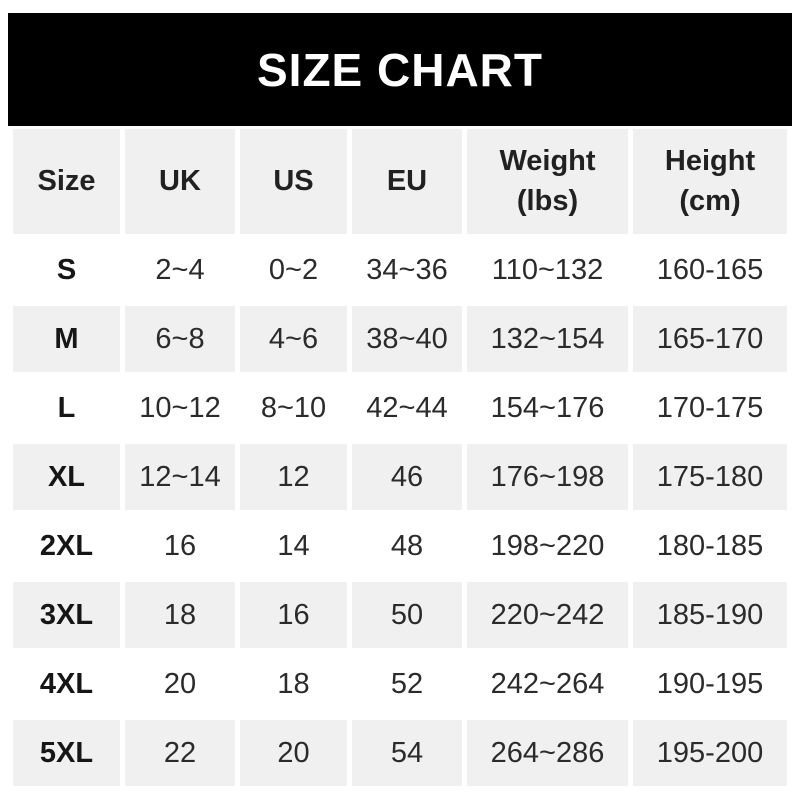  Describe the element at coordinates (293, 684) in the screenshot. I see `us-cell: 18` at that location.